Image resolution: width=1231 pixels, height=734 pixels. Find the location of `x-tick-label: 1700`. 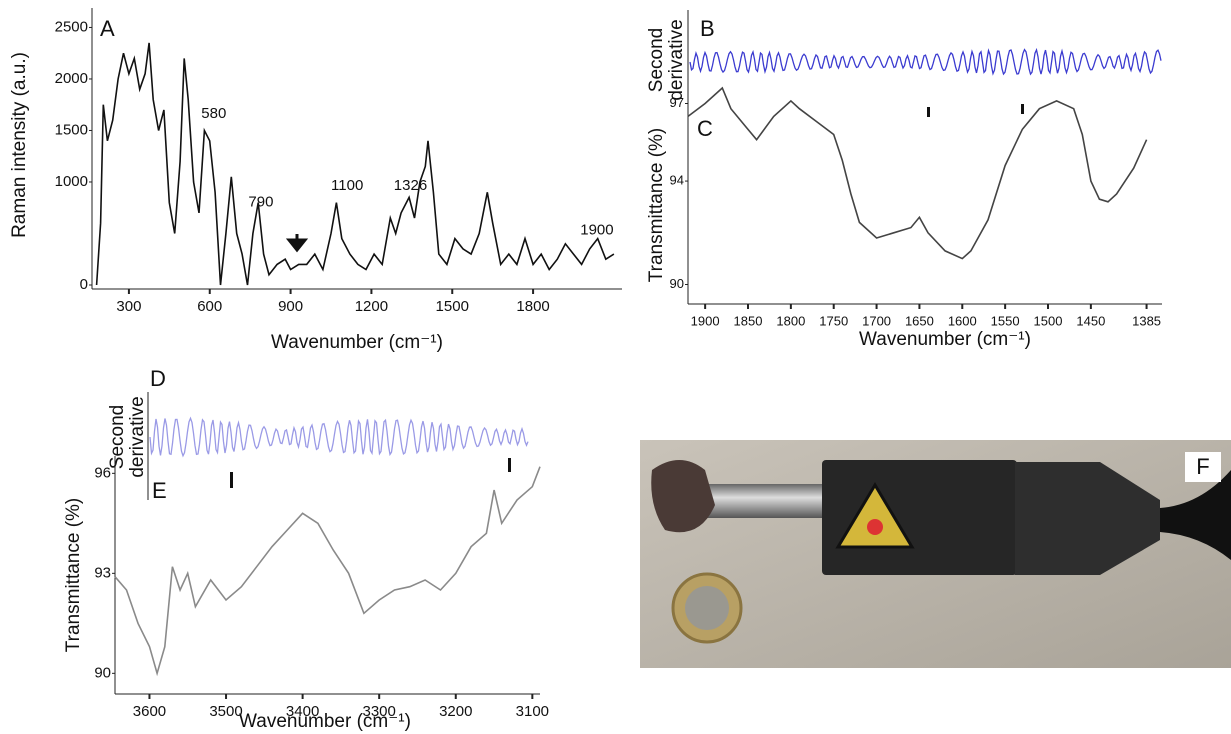

x-tick-label: 1700 is located at coordinates (876, 320).